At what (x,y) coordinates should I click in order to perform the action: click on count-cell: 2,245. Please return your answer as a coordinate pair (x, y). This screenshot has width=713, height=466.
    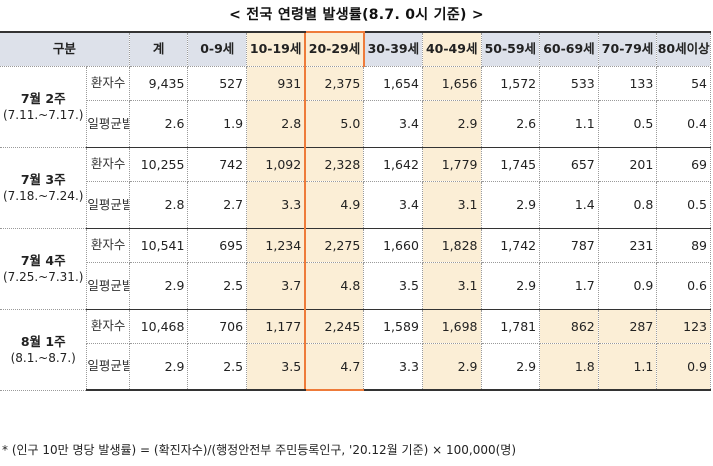
    Looking at the image, I should click on (334, 326).